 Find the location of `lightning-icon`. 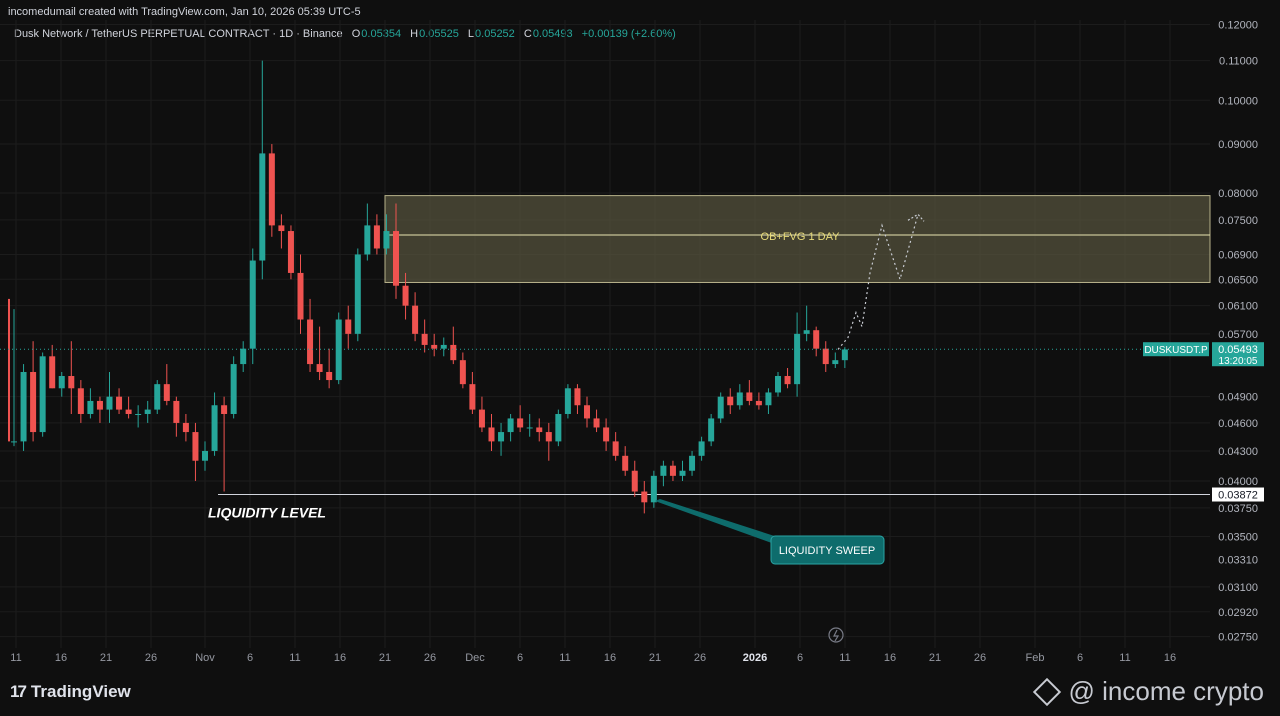

lightning-icon is located at coordinates (836, 635).